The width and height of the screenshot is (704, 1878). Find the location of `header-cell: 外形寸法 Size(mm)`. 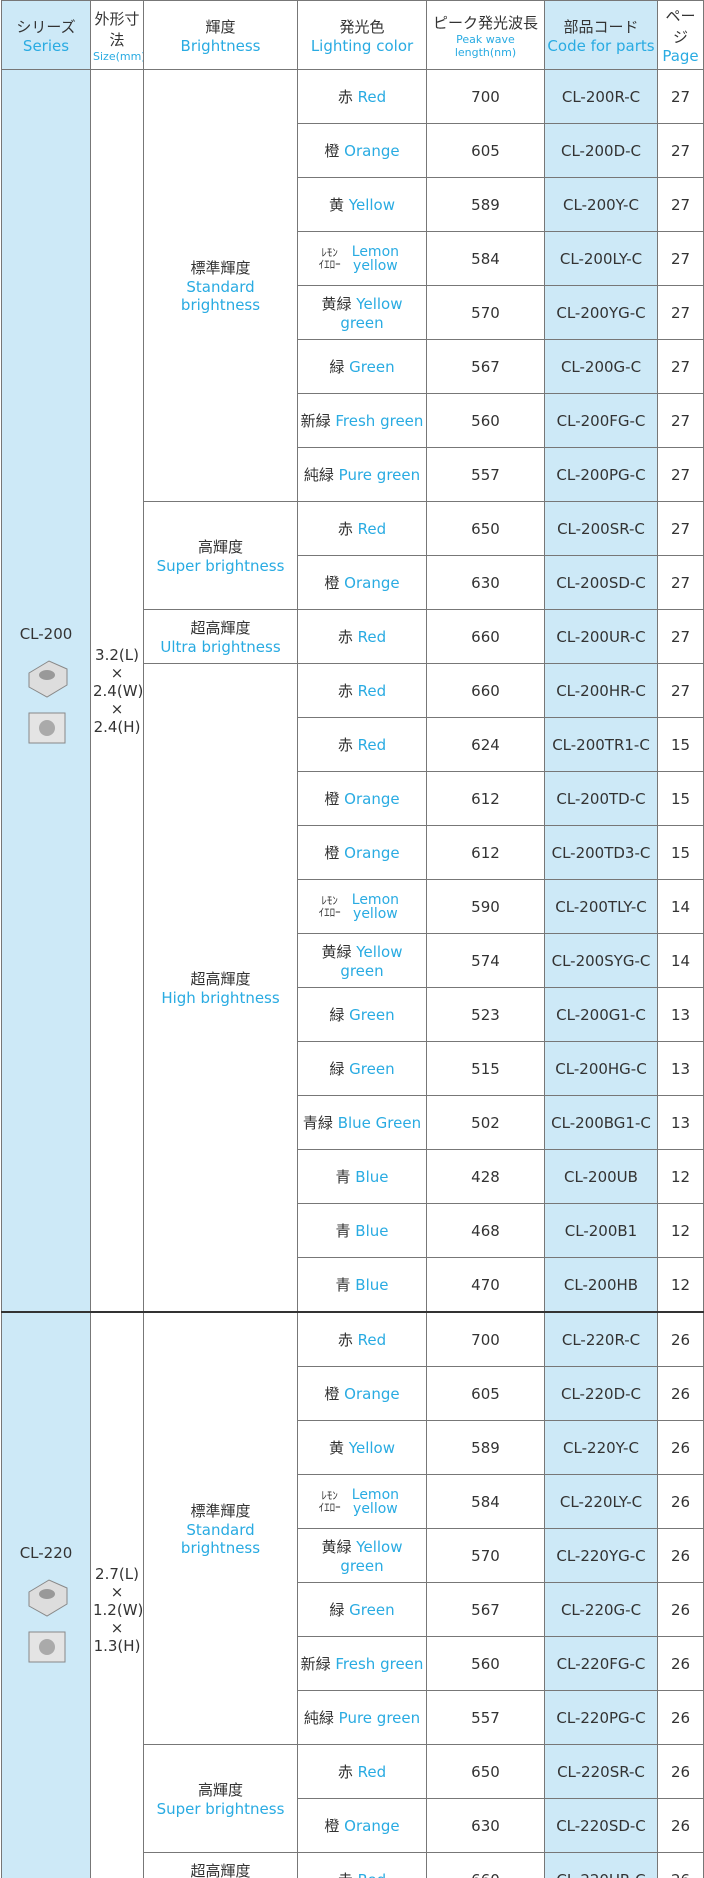

header-cell: 外形寸法 Size(mm) is located at coordinates (117, 35).